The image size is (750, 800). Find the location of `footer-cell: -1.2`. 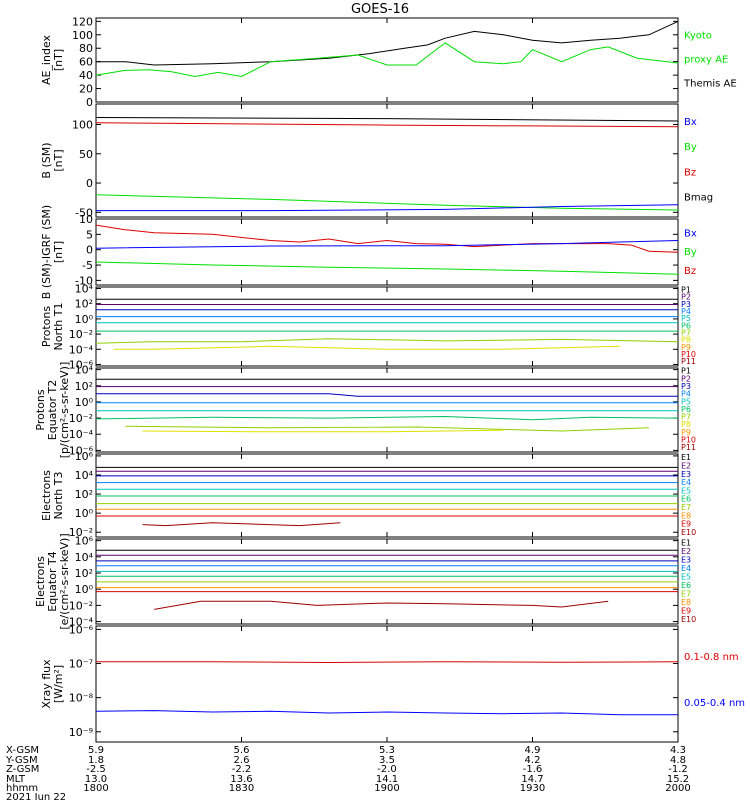

footer-cell: -1.2 is located at coordinates (678, 769).